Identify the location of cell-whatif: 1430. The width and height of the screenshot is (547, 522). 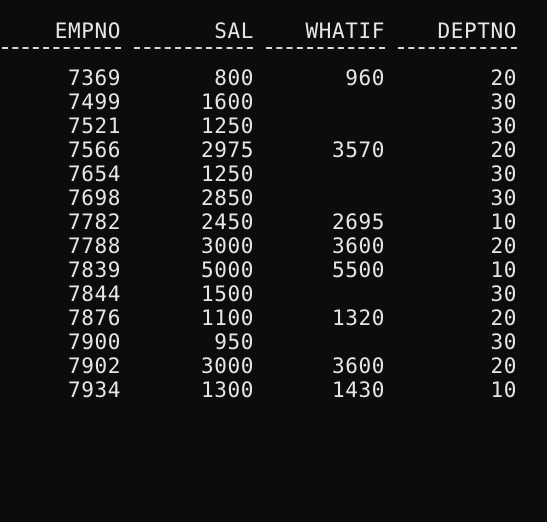
(358, 390).